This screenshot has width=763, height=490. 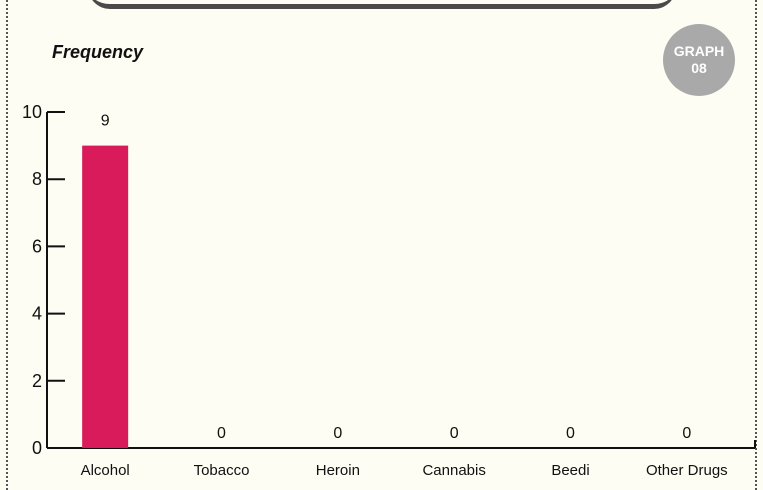 I want to click on y-tick-label-6: 6, so click(x=37, y=246).